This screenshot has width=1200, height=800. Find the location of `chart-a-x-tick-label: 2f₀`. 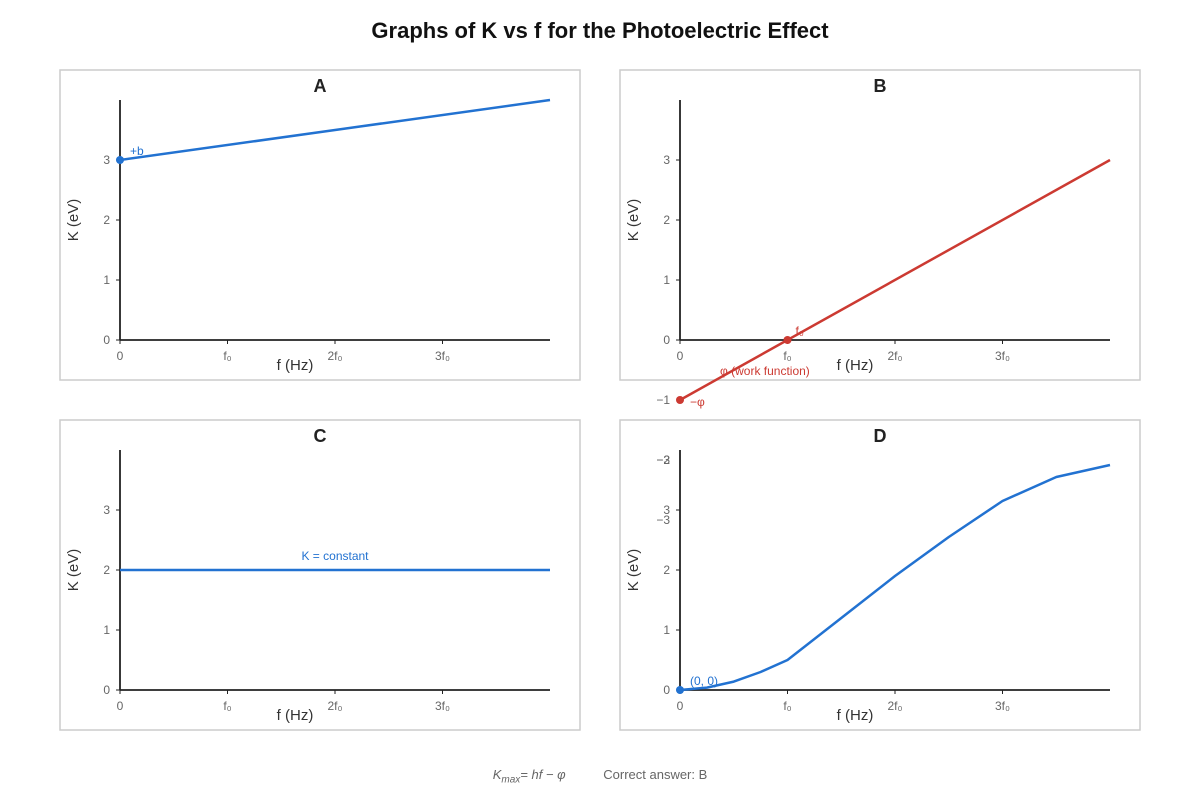

chart-a-x-tick-label: 2f₀ is located at coordinates (335, 356).